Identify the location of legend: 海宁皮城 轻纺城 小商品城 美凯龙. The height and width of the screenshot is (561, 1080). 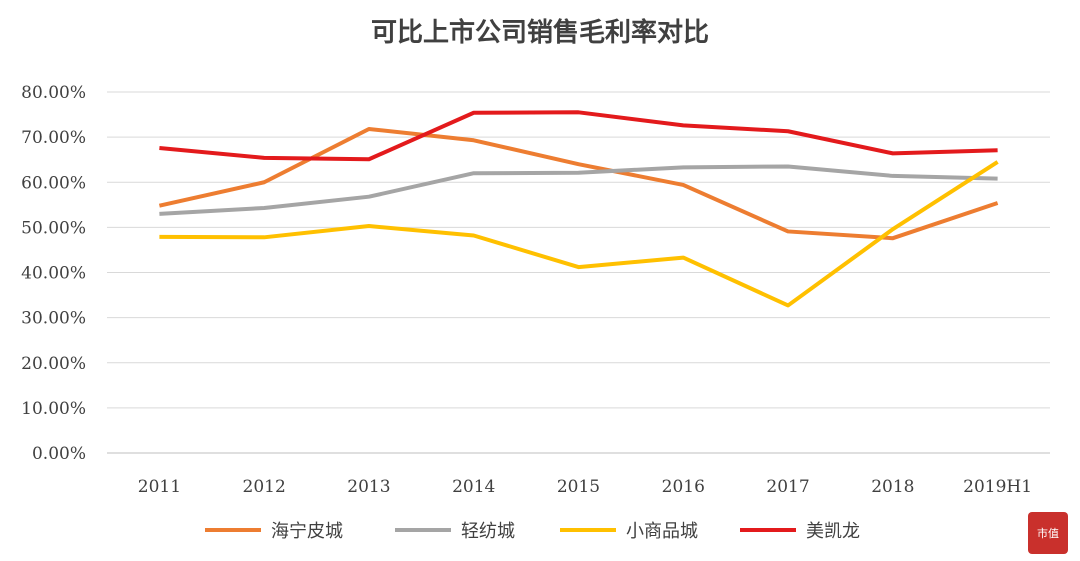
(540, 530).